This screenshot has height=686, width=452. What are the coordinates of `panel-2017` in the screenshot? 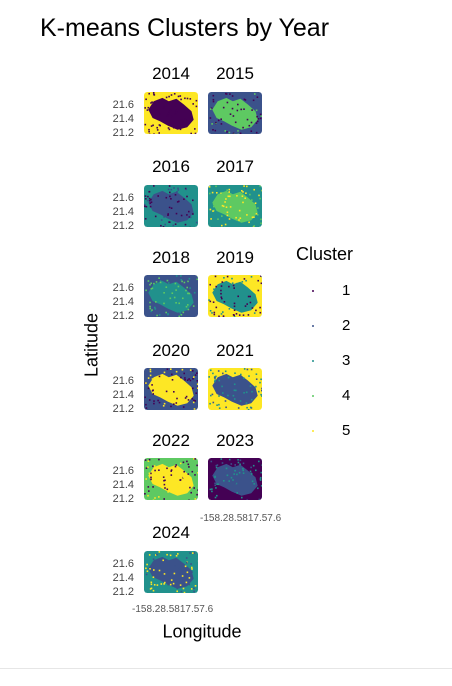 It's located at (235, 206).